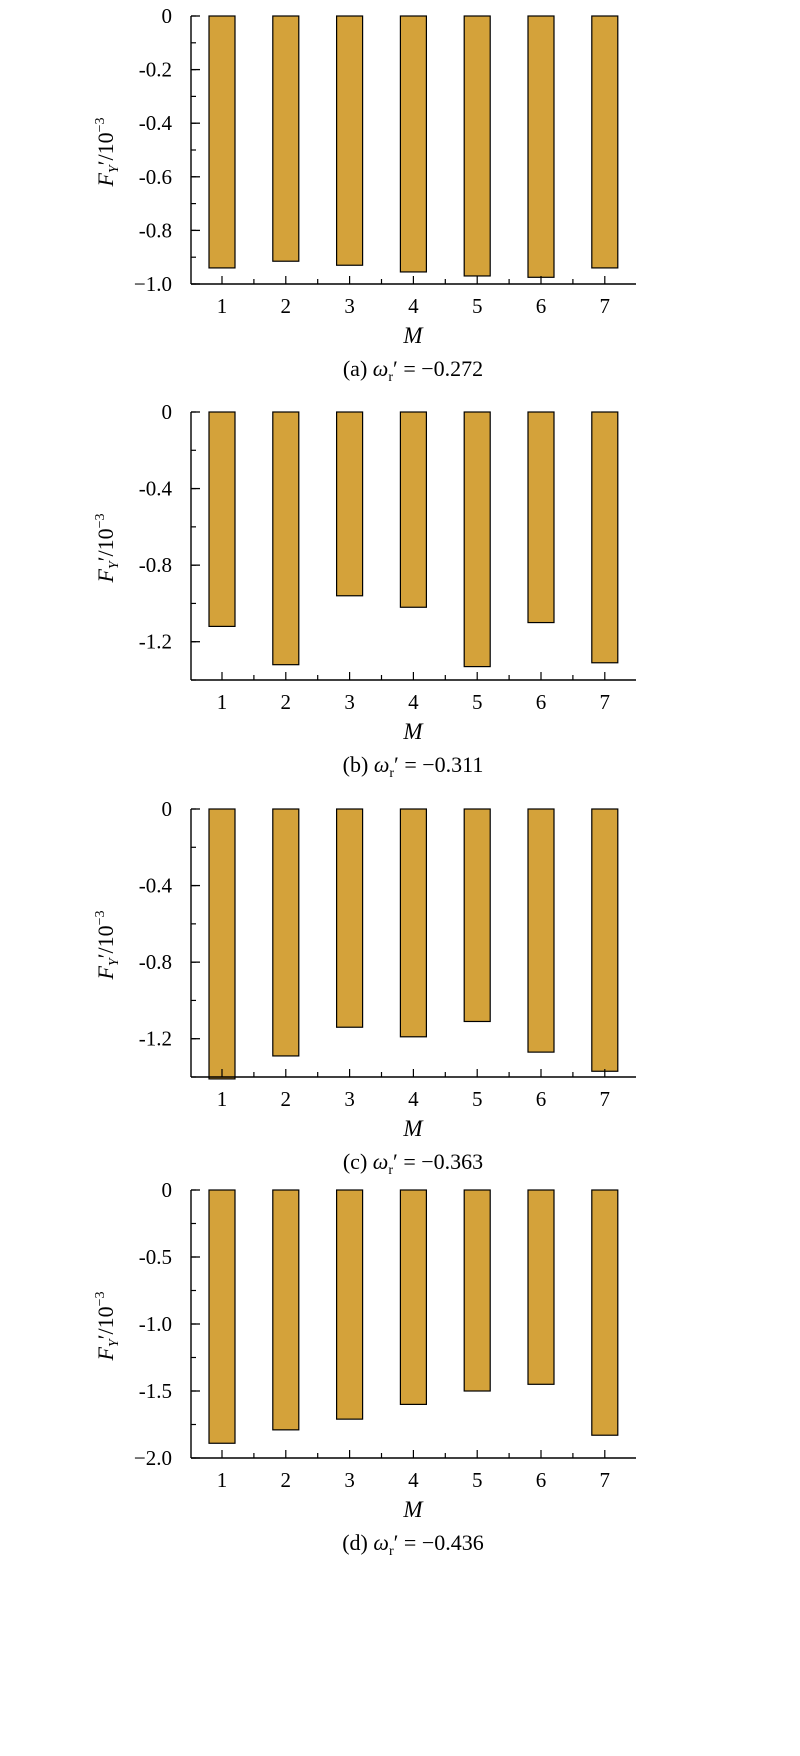 This screenshot has width=800, height=1756. Describe the element at coordinates (155, 1324) in the screenshot. I see `y-tick-label: -1.0` at that location.